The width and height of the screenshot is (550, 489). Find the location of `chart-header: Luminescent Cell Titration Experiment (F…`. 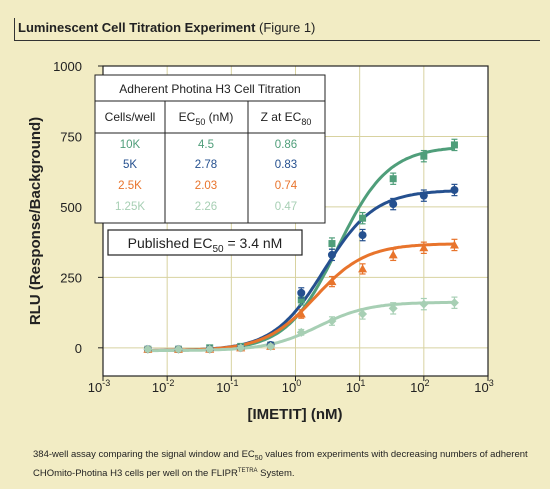

chart-header: Luminescent Cell Titration Experiment (F… is located at coordinates (166, 27).